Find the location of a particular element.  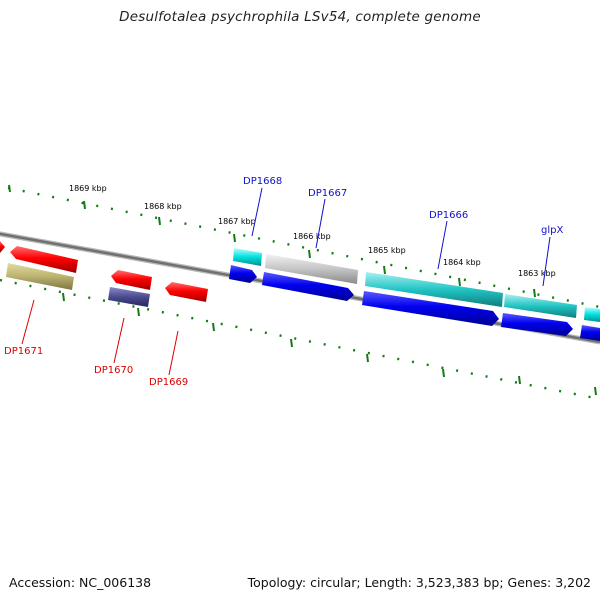

forward-gene-lane-inner is located at coordinates (414, 303).